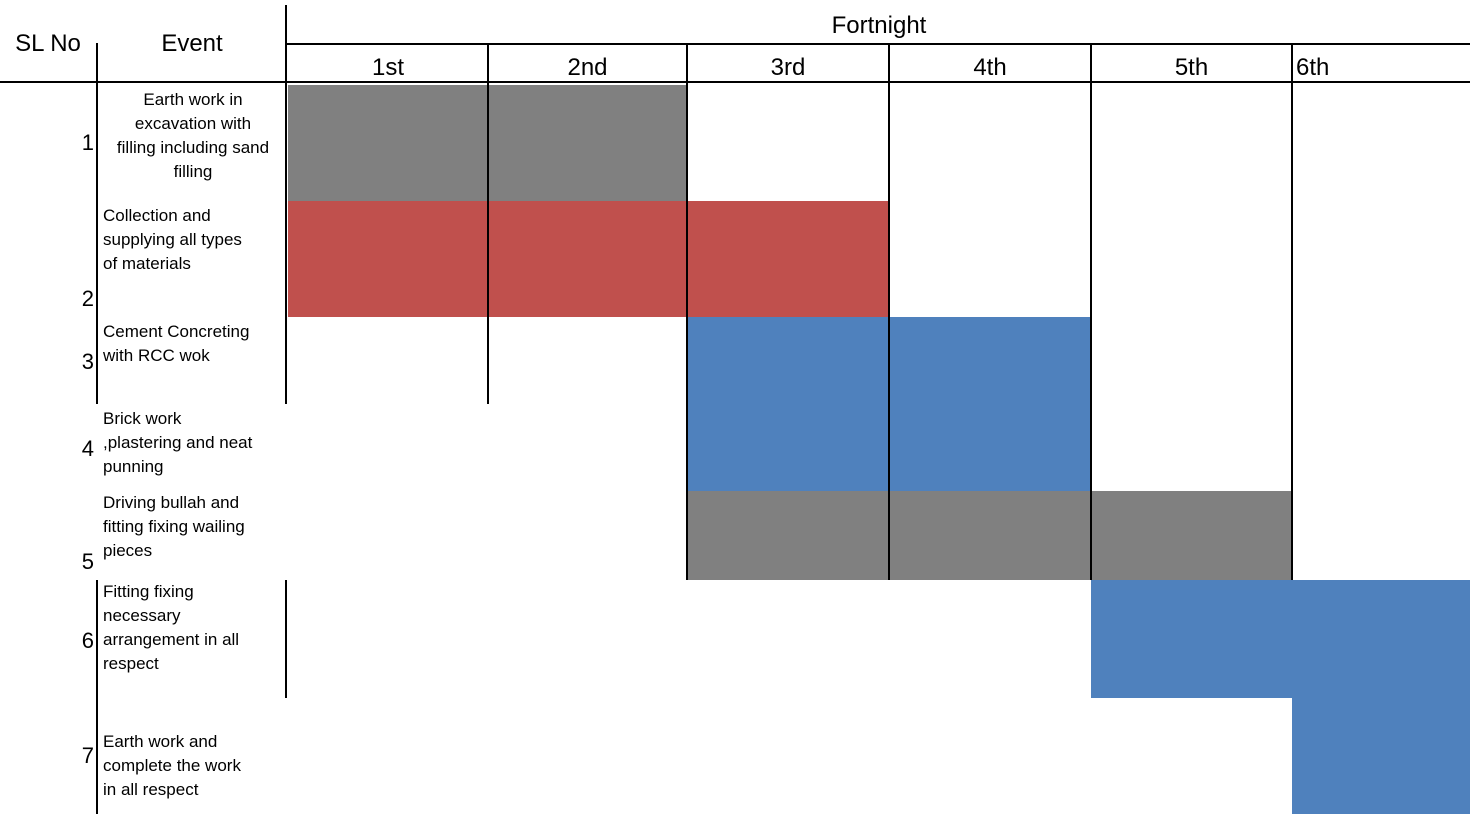 The height and width of the screenshot is (814, 1470). What do you see at coordinates (48, 43) in the screenshot?
I see `sl-no-header: SL No` at bounding box center [48, 43].